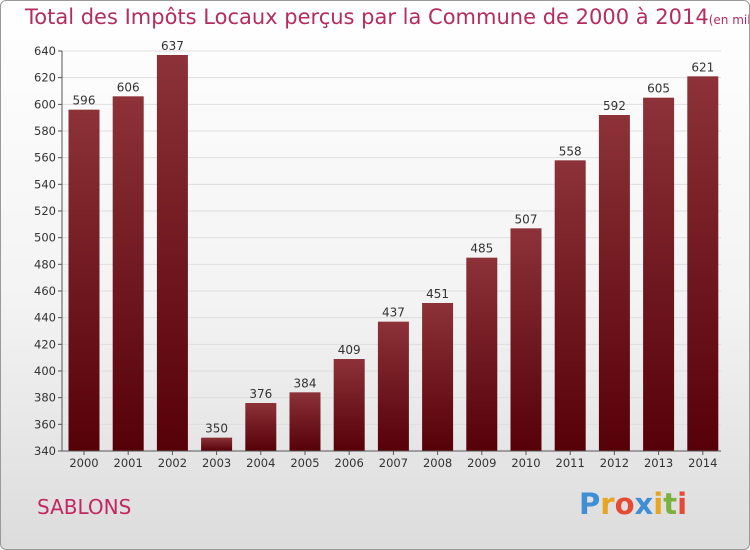 This screenshot has width=750, height=550. I want to click on x-tick-label-2012: 2012, so click(614, 463).